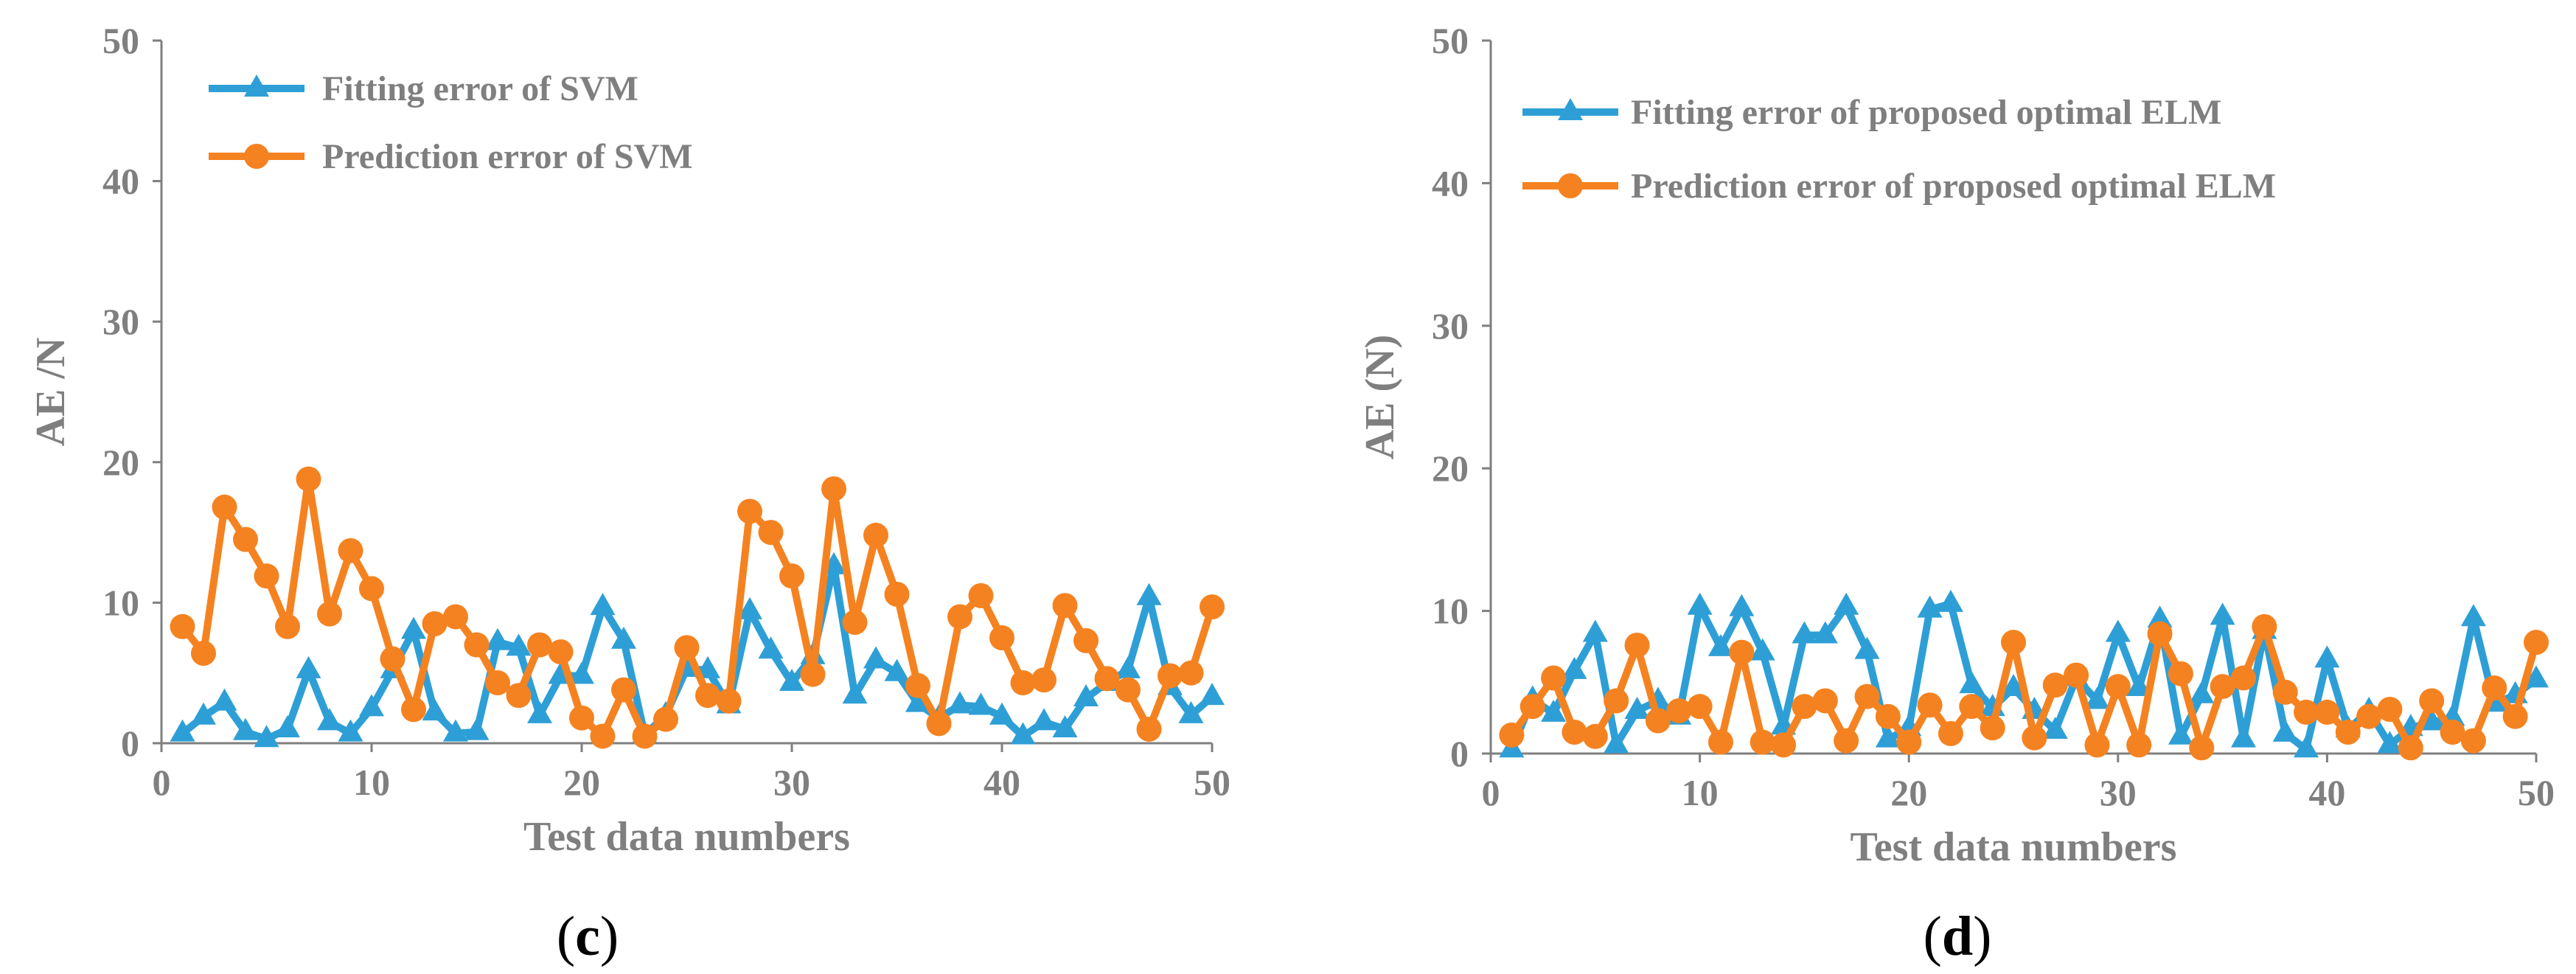  What do you see at coordinates (1701, 792) in the screenshot?
I see `x-tick-label-d: 10` at bounding box center [1701, 792].